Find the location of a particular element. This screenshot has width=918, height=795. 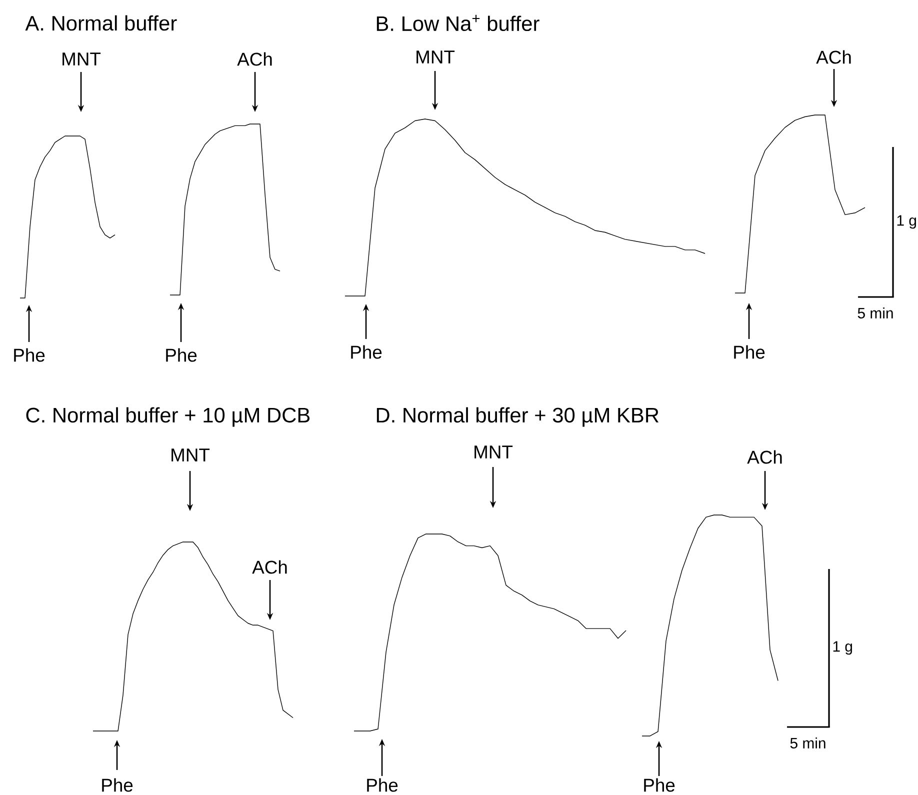

chart-title: D. Normal buffer + 30 µM KBR is located at coordinates (517, 417).